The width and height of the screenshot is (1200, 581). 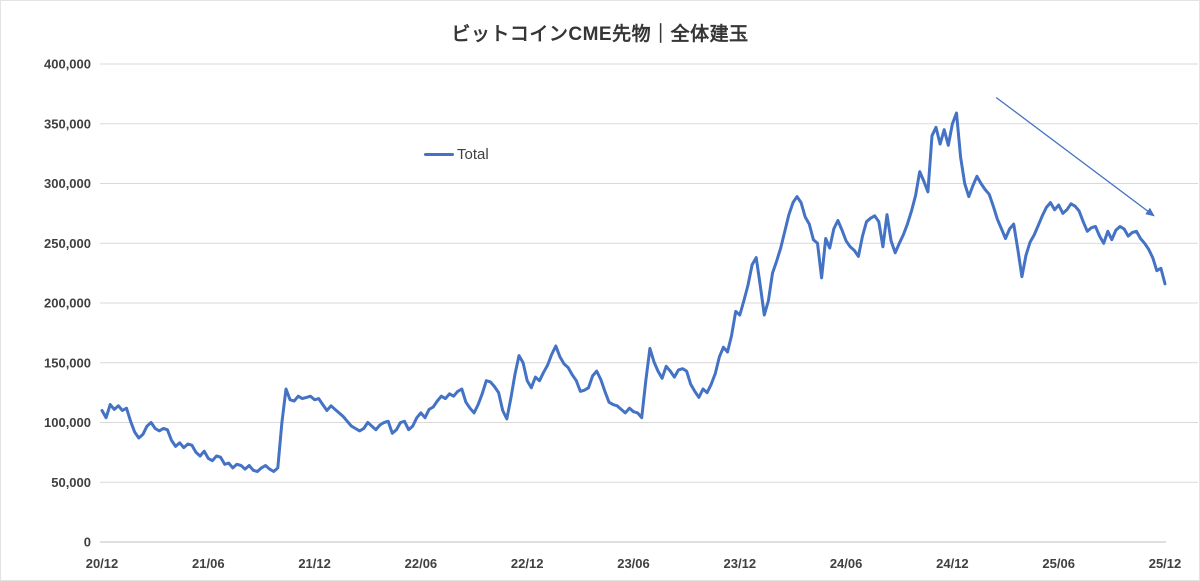 What do you see at coordinates (1058, 563) in the screenshot?
I see `x-tick-label: 25/06` at bounding box center [1058, 563].